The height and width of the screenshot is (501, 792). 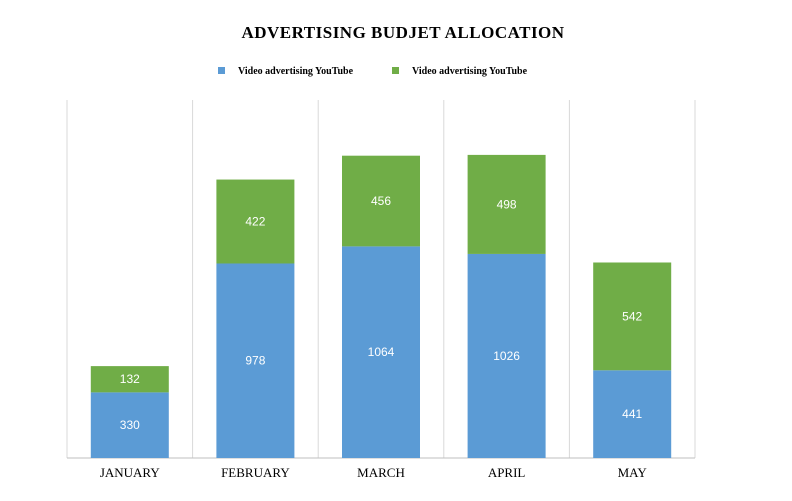 I want to click on bar-series-1-april, so click(x=506, y=355).